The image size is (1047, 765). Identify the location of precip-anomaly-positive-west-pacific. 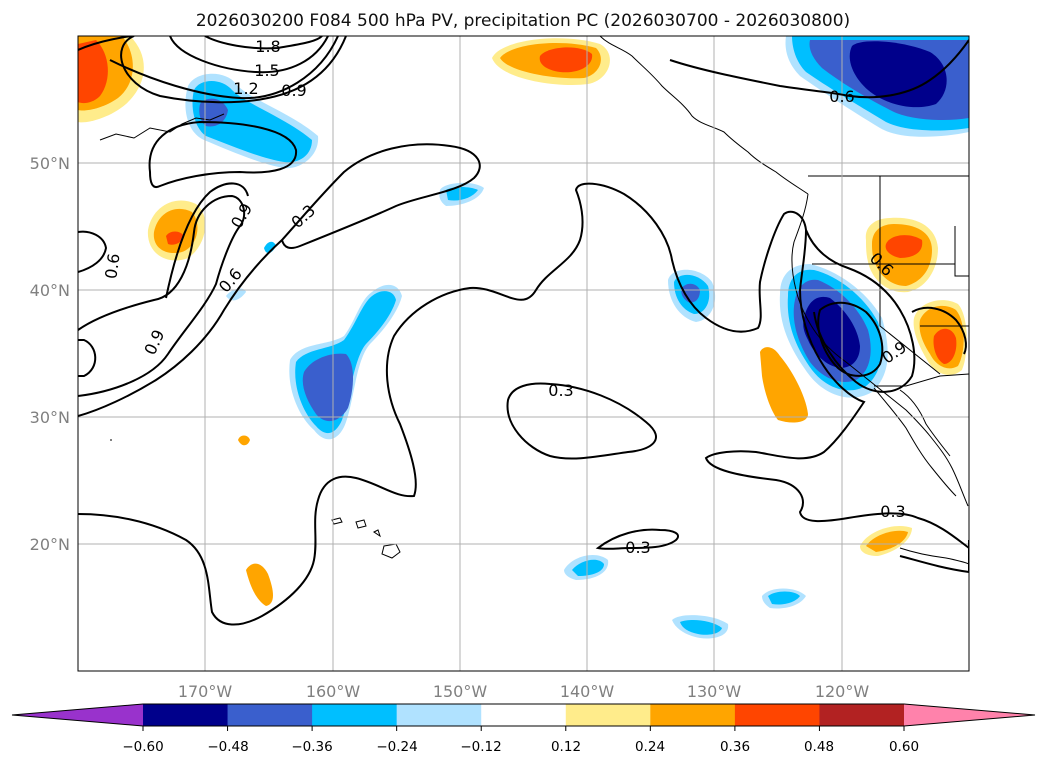
(176, 230).